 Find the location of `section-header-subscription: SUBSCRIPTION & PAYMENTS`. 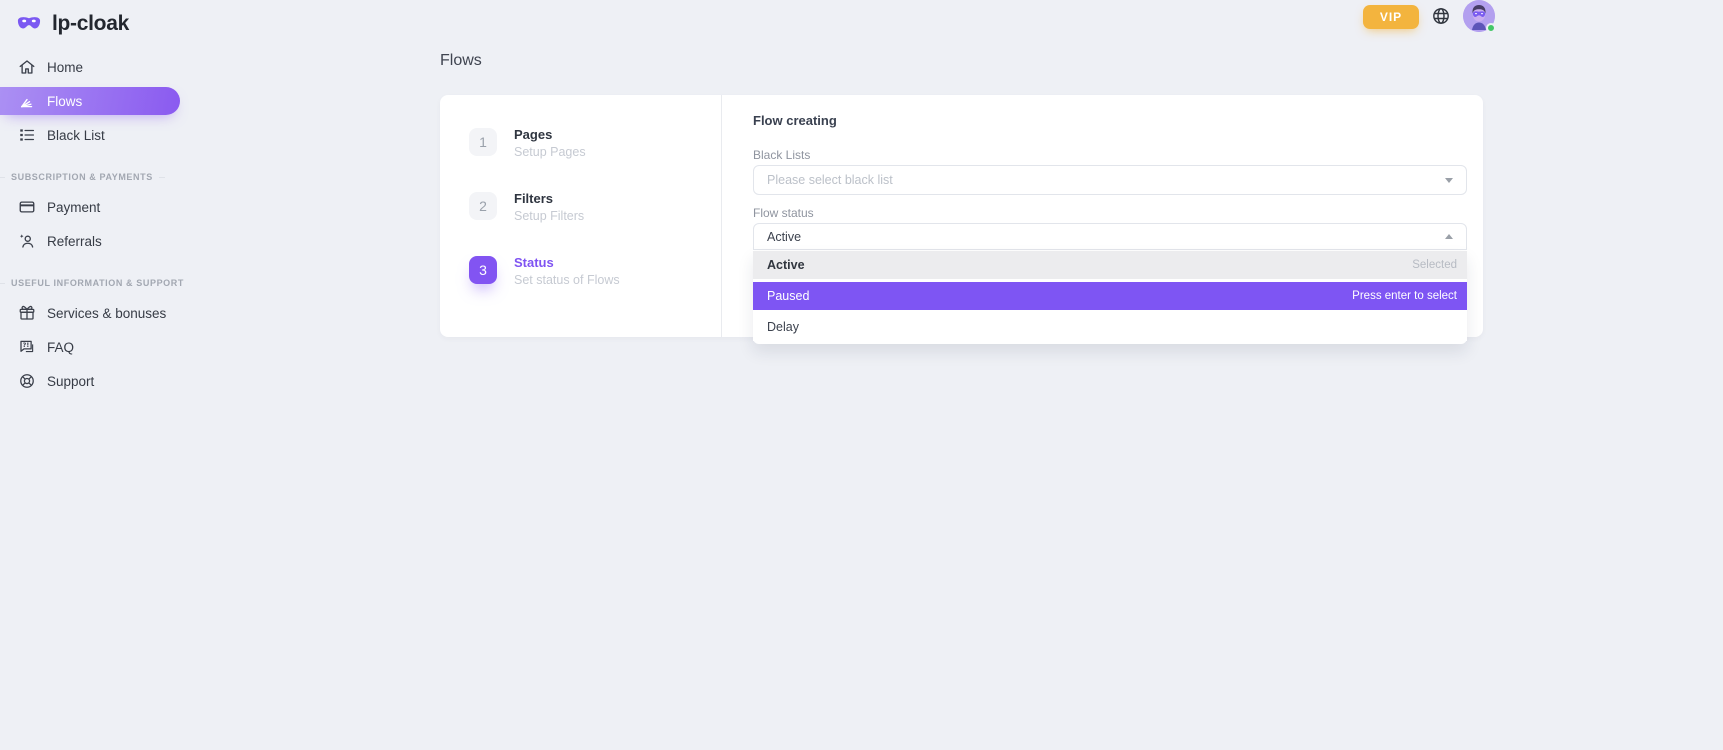

section-header-subscription: SUBSCRIPTION & PAYMENTS is located at coordinates (91, 177).